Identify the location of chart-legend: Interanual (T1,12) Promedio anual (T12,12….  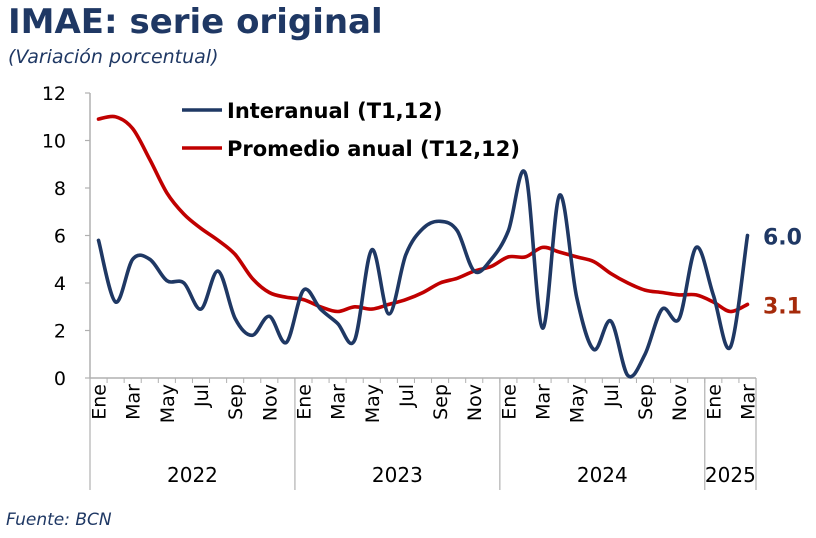
(351, 130).